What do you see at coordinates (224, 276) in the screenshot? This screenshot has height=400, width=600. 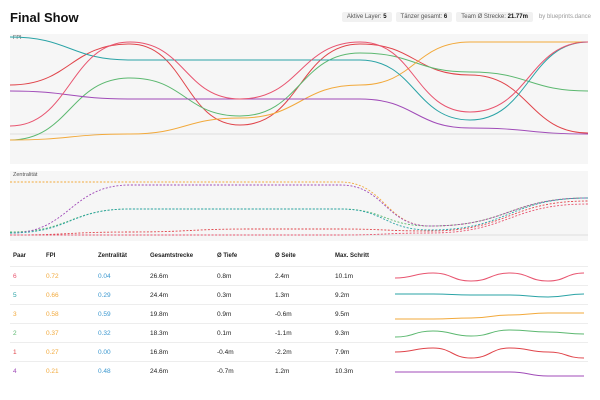 I see `cell-avg-depth: 0.8m` at bounding box center [224, 276].